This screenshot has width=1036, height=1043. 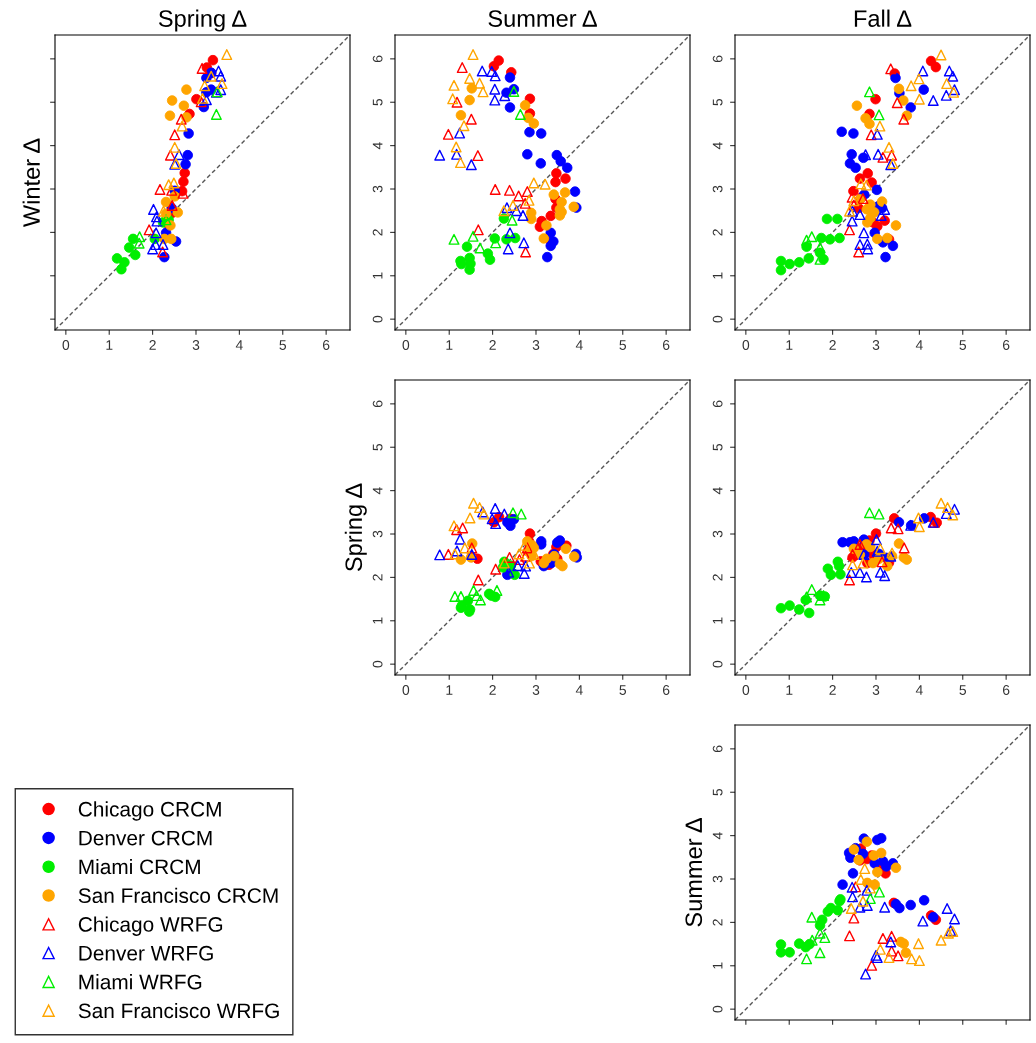 I want to click on legend-label: Denver WRFG, so click(x=146, y=953).